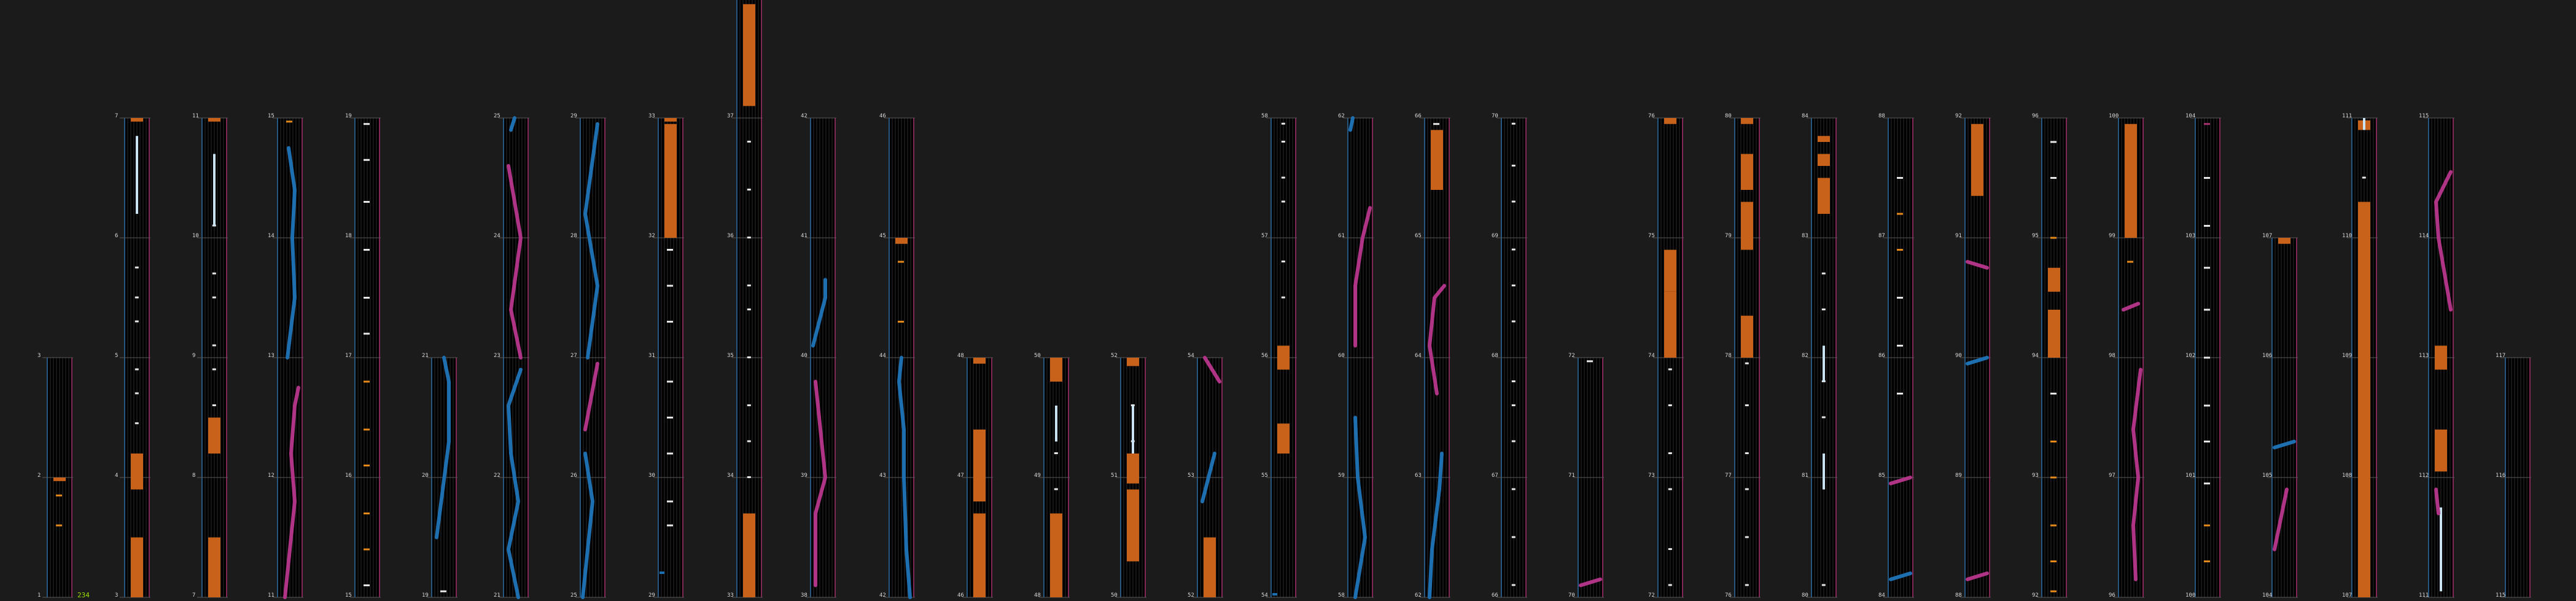 Image resolution: width=2576 pixels, height=601 pixels. I want to click on measure-number: 6, so click(116, 236).